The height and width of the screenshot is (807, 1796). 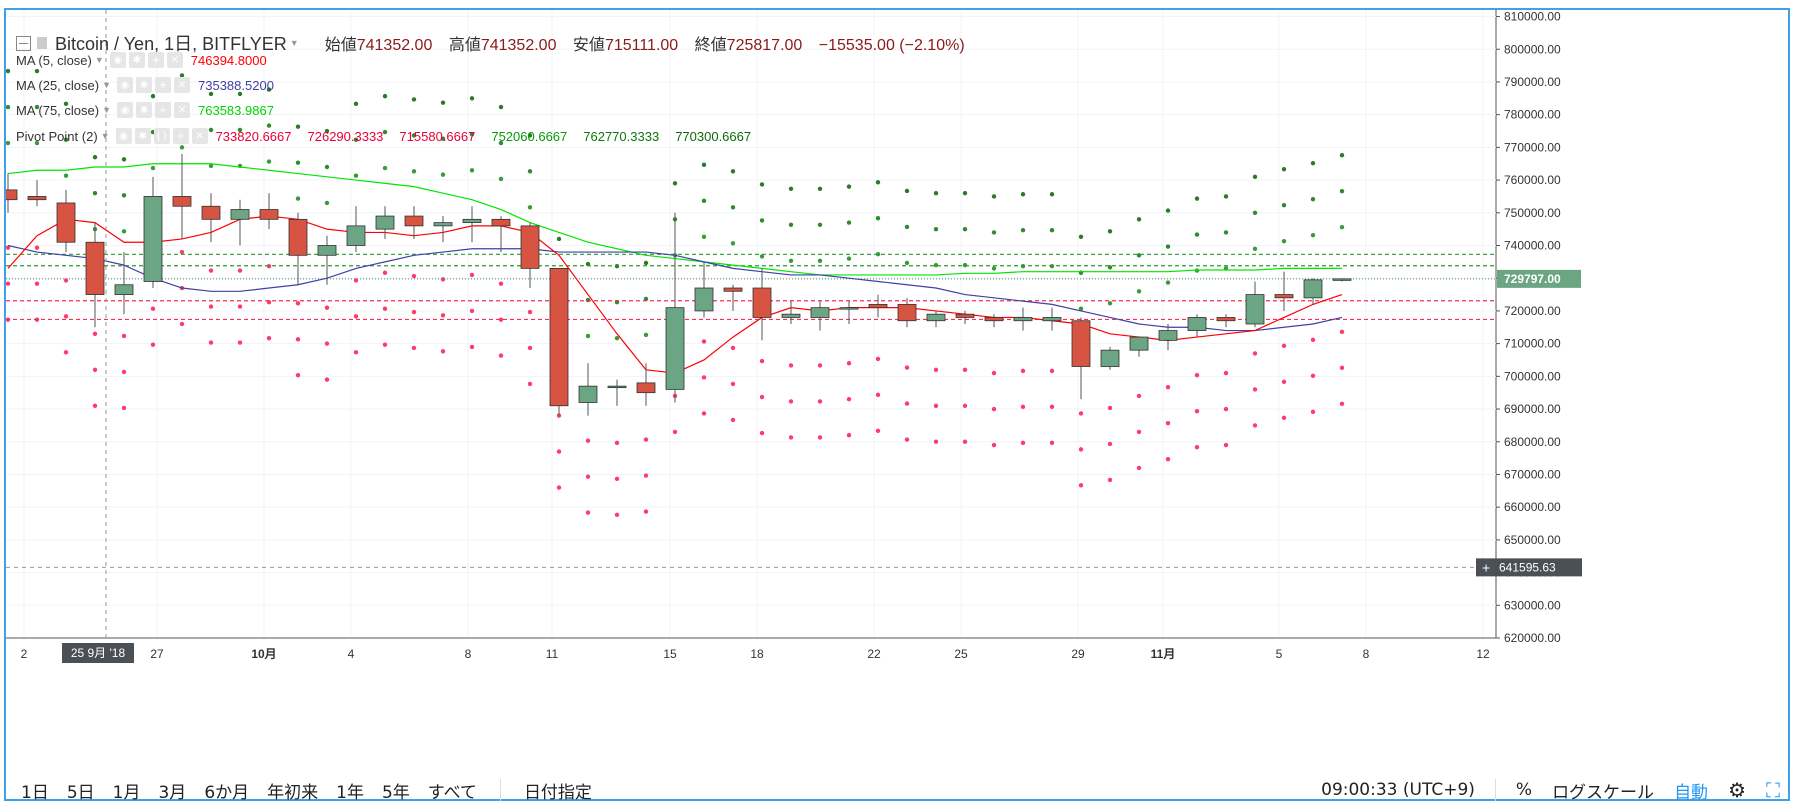 I want to click on ma75-label: MA (75, close), so click(x=58, y=110).